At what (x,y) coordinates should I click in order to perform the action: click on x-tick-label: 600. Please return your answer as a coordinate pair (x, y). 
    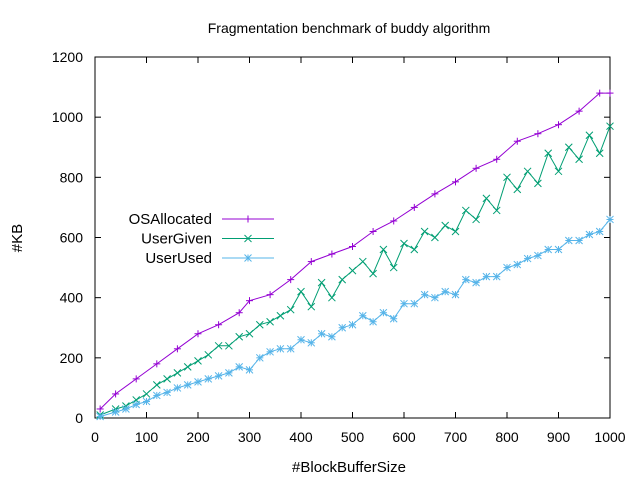
    Looking at the image, I should click on (404, 437).